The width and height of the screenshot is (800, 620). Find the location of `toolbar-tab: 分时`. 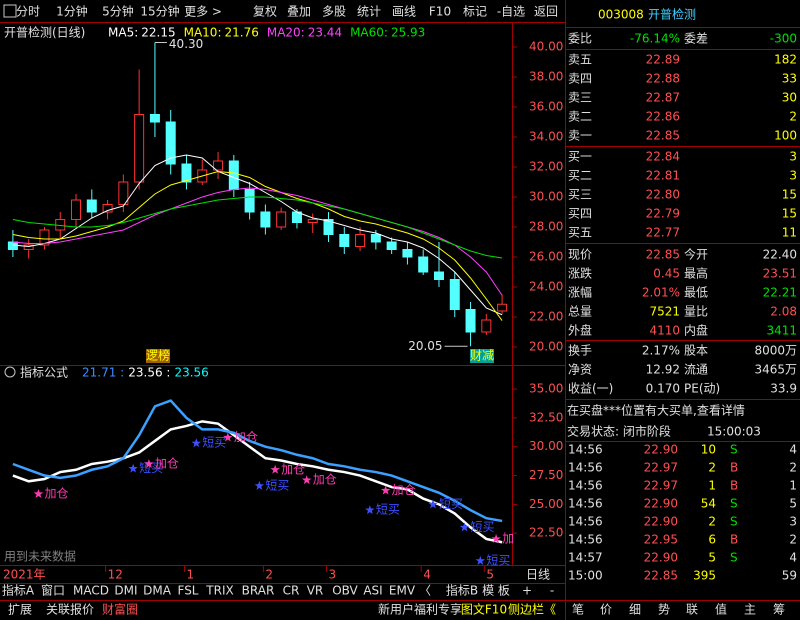

toolbar-tab: 分时 is located at coordinates (28, 12).